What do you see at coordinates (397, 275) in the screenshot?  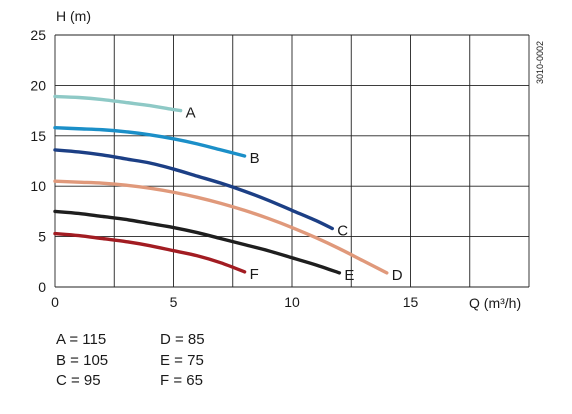 I see `curve-label-d: D` at bounding box center [397, 275].